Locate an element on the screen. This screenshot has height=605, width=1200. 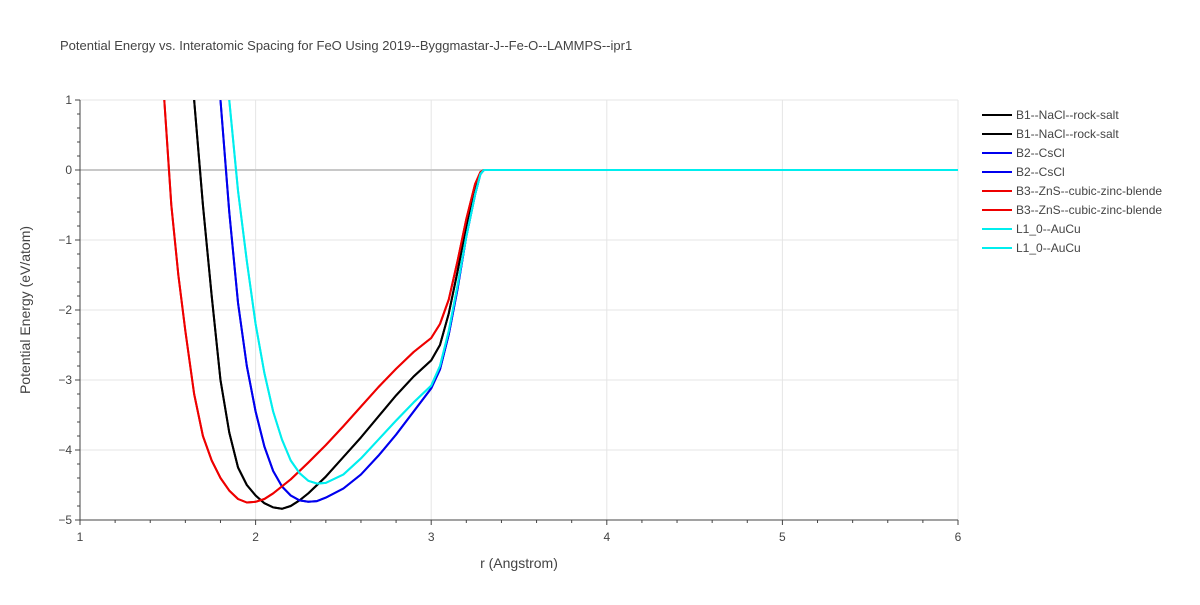
x-tick-label: 1 is located at coordinates (80, 537).